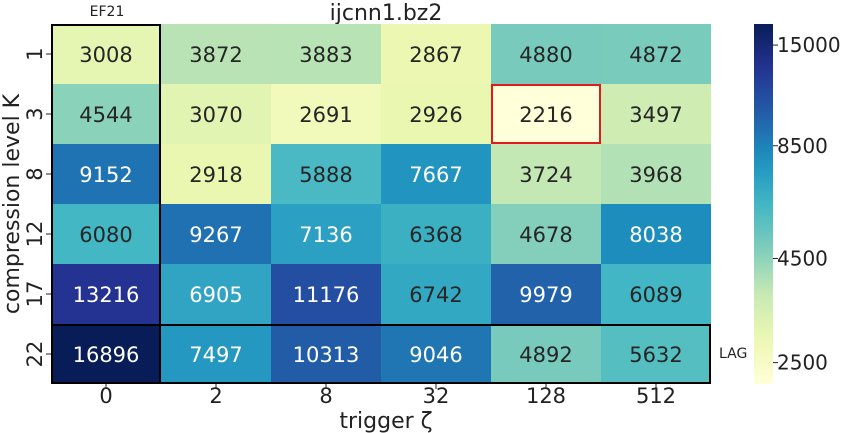  I want to click on y-tick-label: 22, so click(35, 354).